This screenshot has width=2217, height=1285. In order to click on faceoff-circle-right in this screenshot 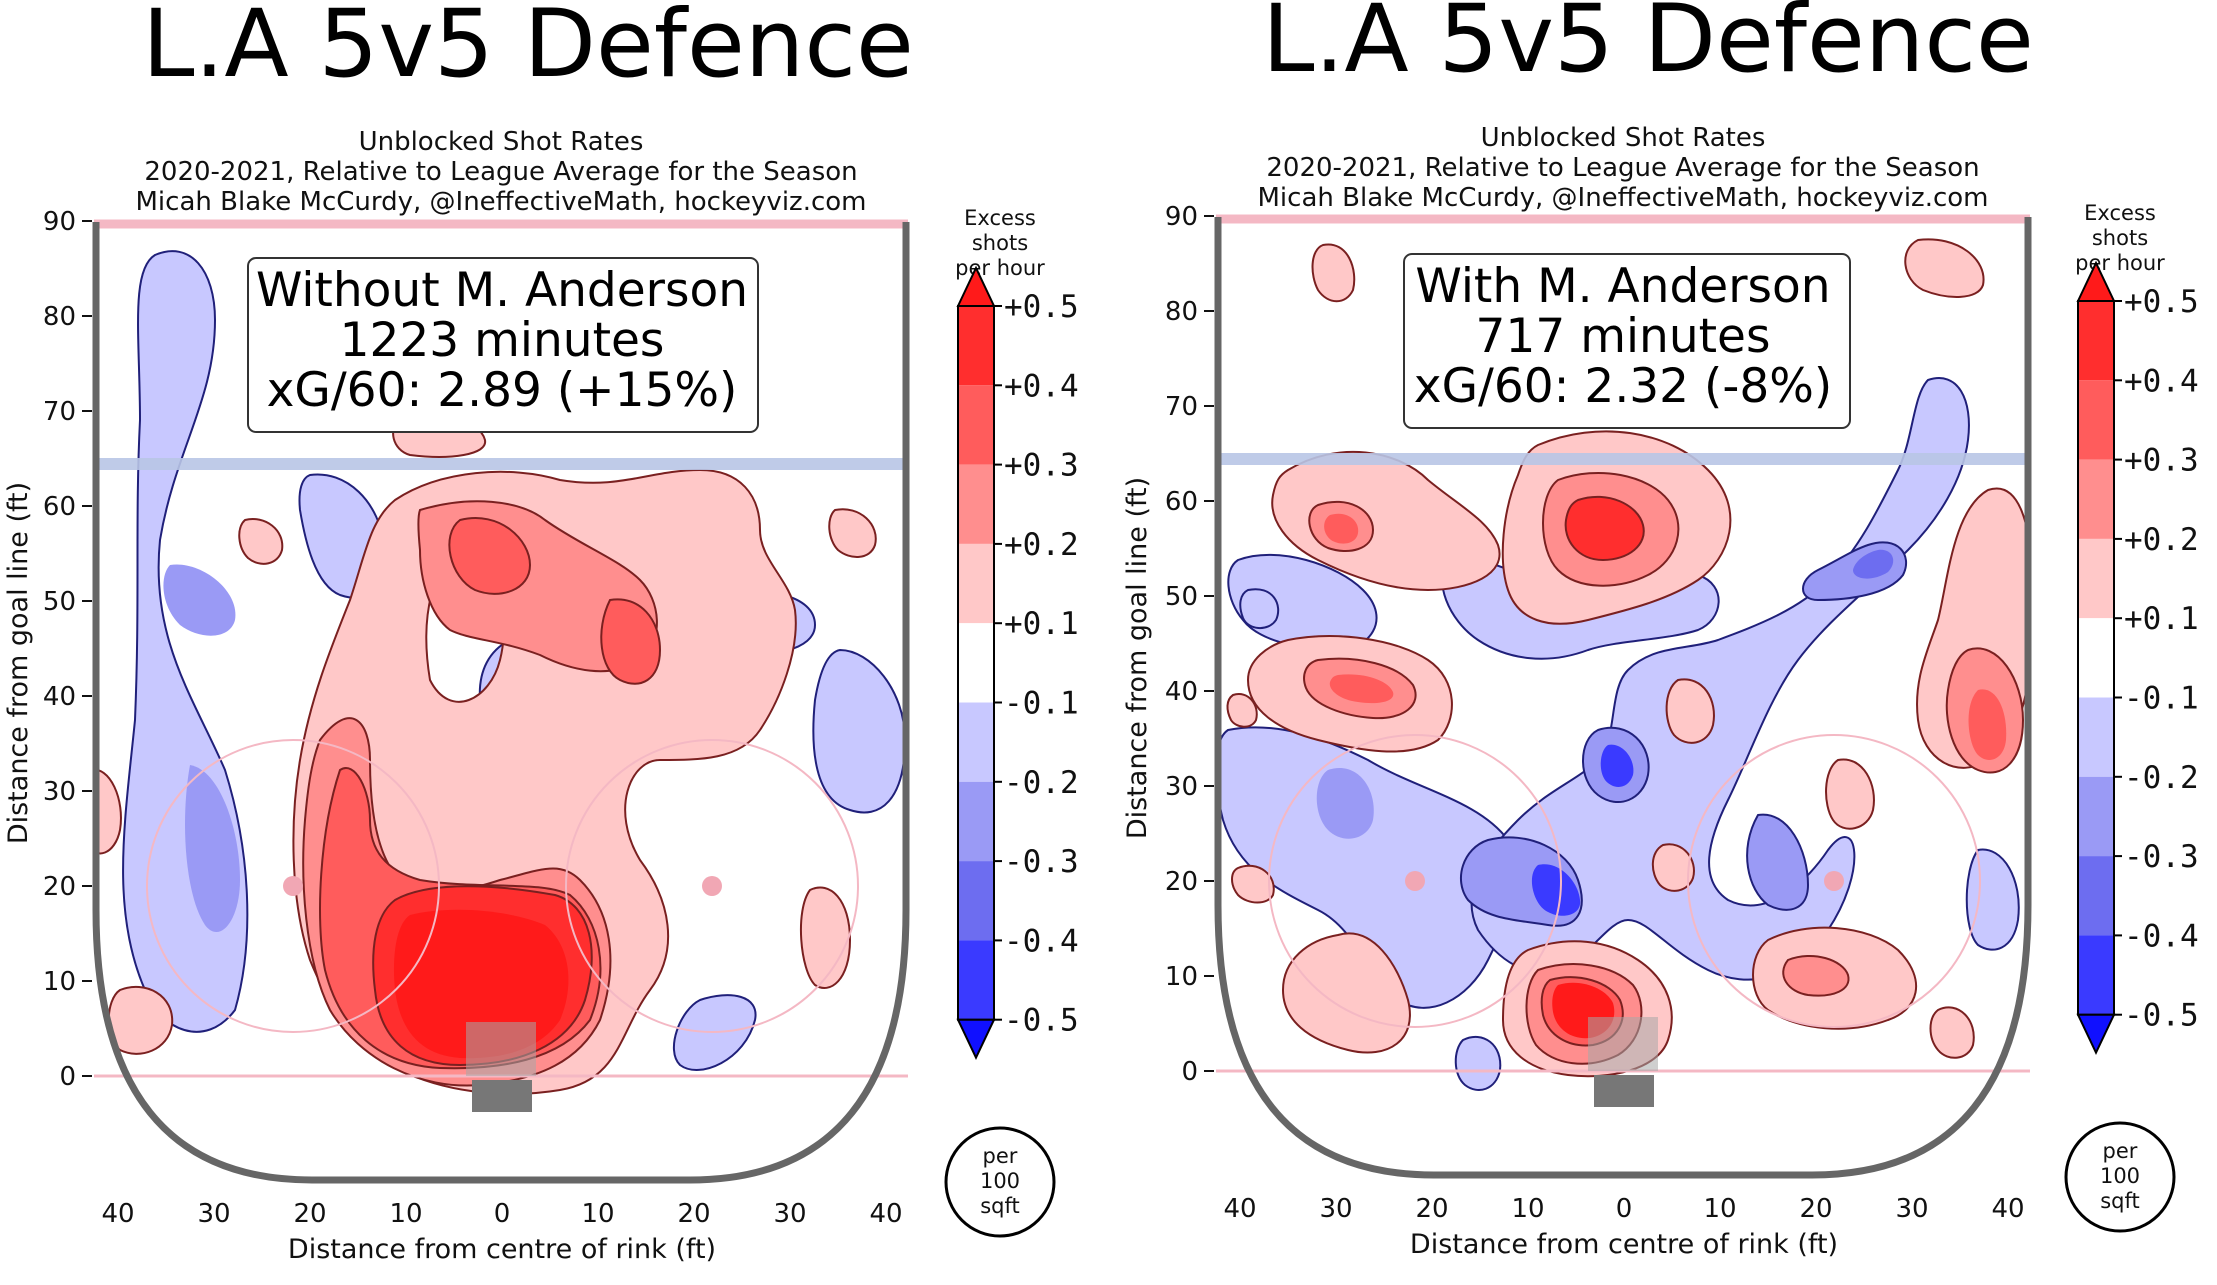, I will do `click(1834, 881)`.